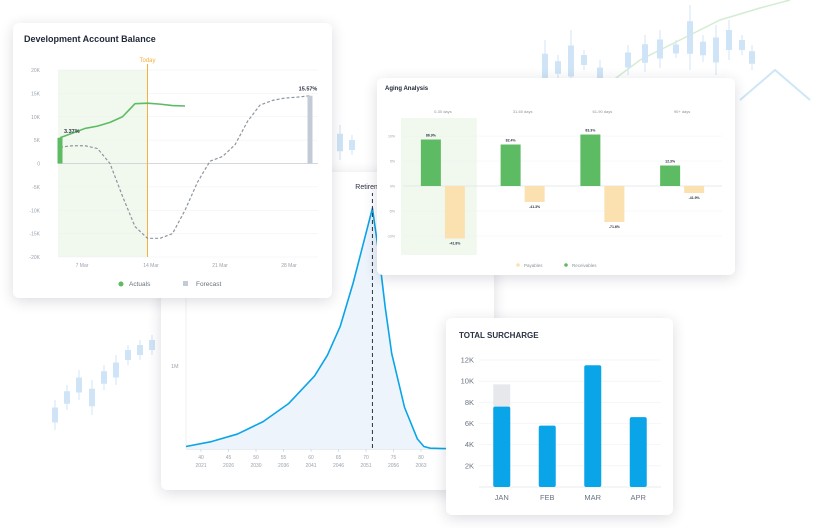 This screenshot has width=817, height=528. I want to click on y-tick-label: 1M, so click(175, 367).